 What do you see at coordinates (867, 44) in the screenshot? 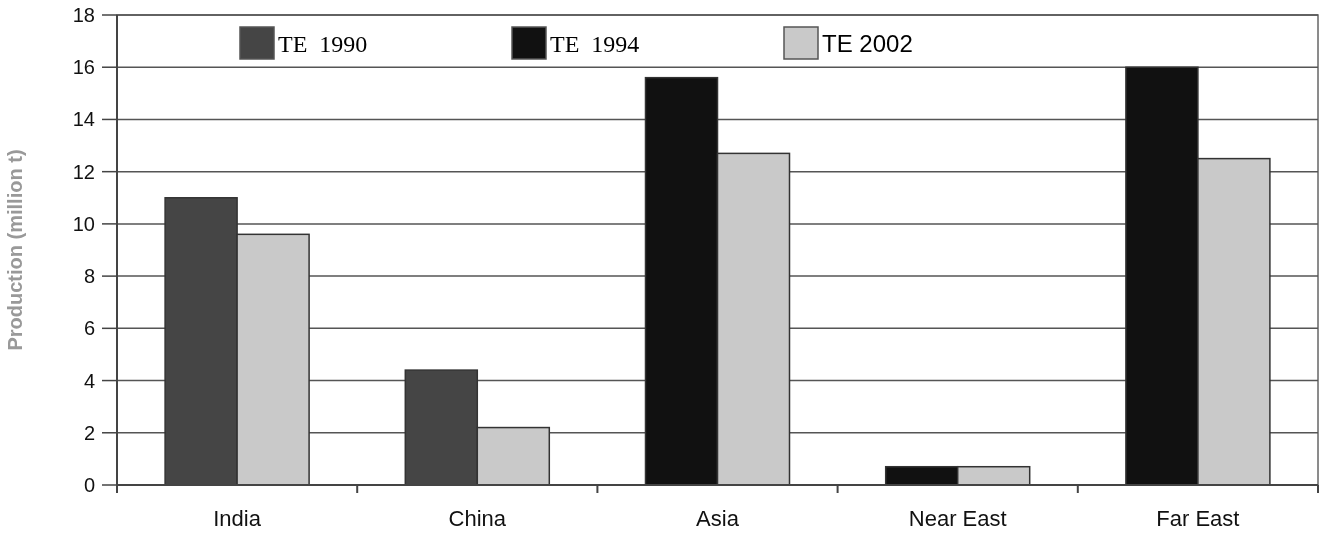
I see `legend-label: TE 2002` at bounding box center [867, 44].